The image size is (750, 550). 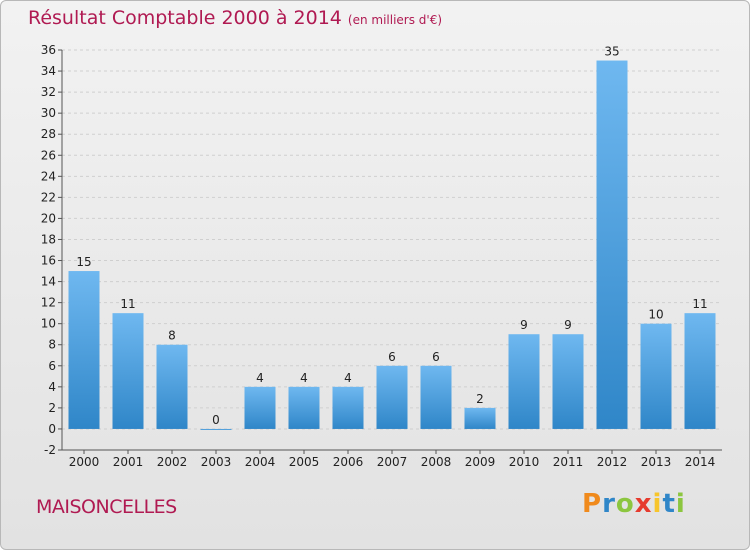 I want to click on data-label: 0, so click(x=216, y=420).